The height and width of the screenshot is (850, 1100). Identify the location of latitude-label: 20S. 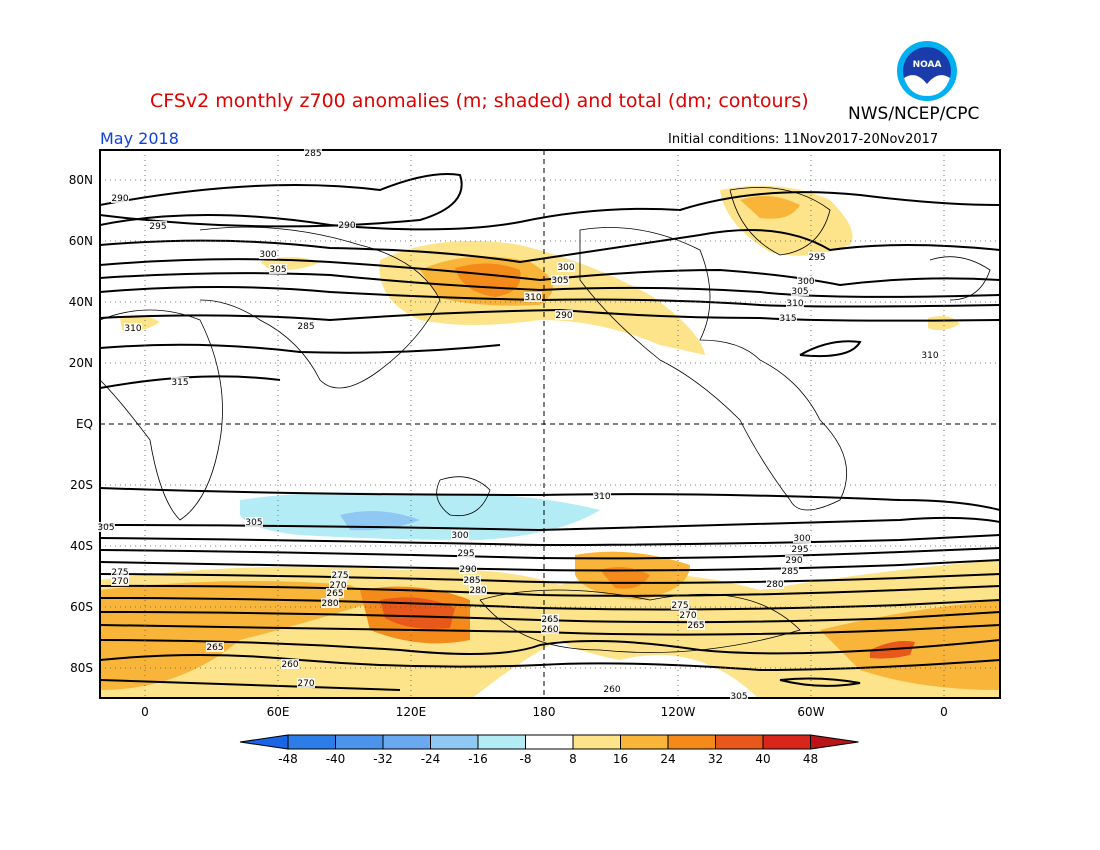
(81, 485).